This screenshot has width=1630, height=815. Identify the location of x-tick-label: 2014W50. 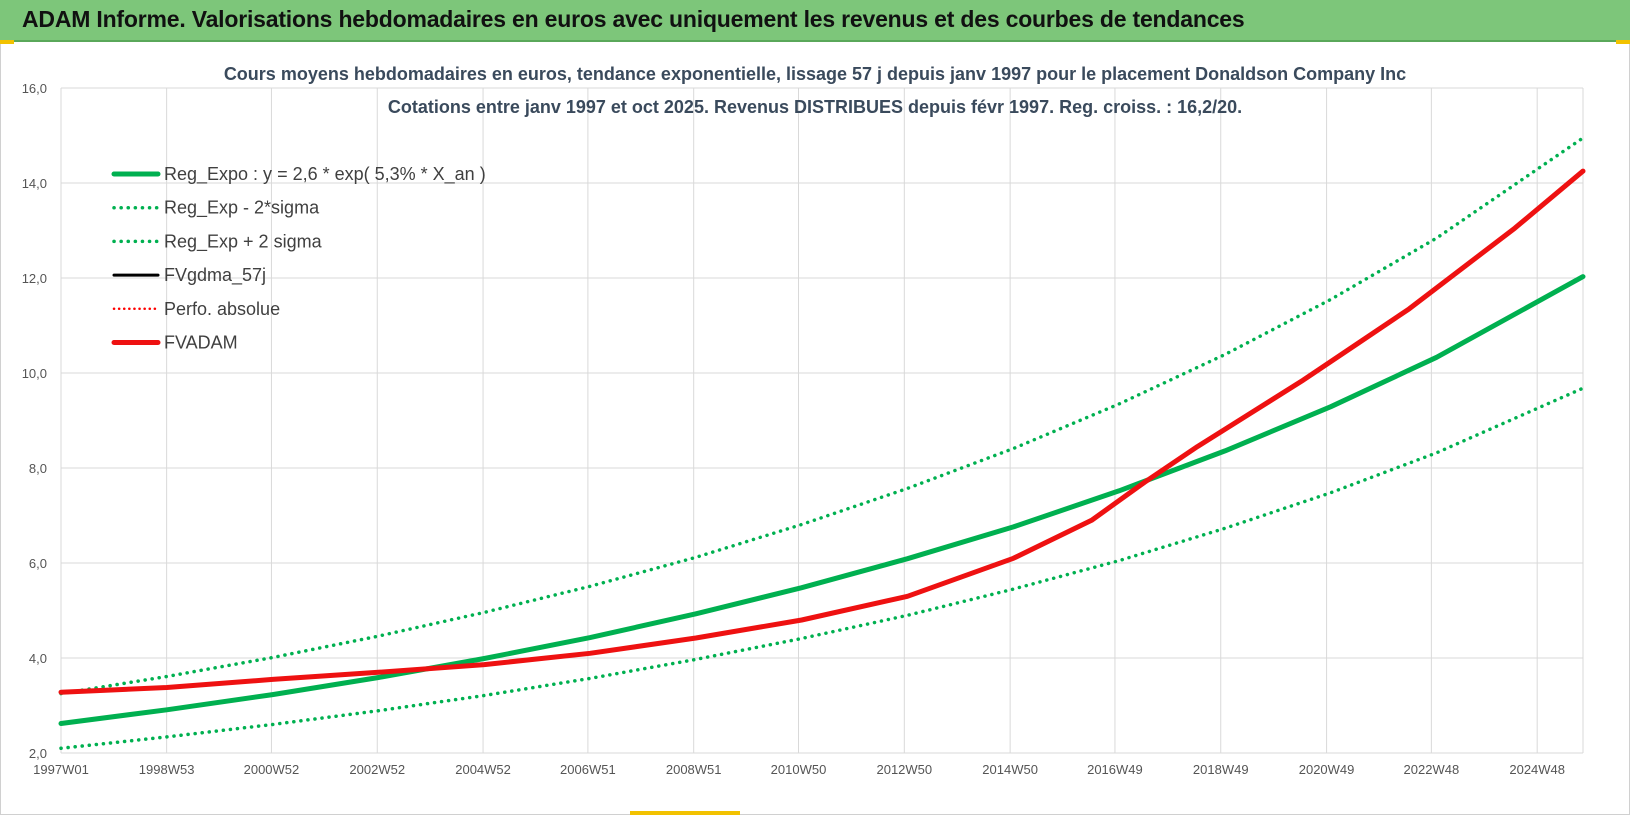
(1010, 769).